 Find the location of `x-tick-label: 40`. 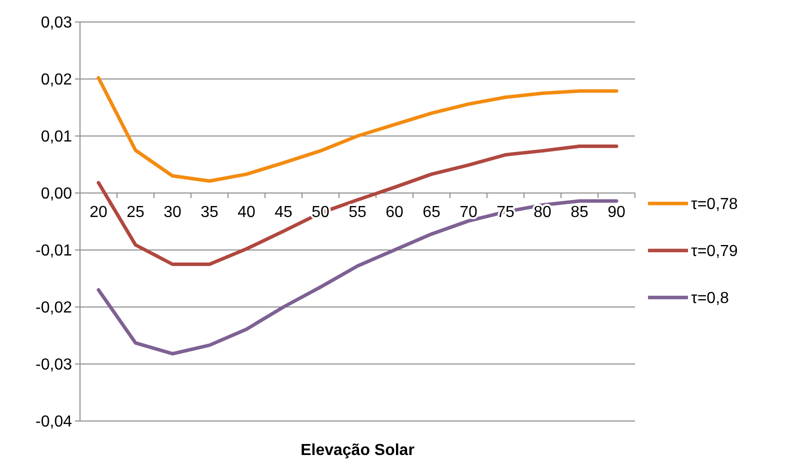

x-tick-label: 40 is located at coordinates (247, 212).